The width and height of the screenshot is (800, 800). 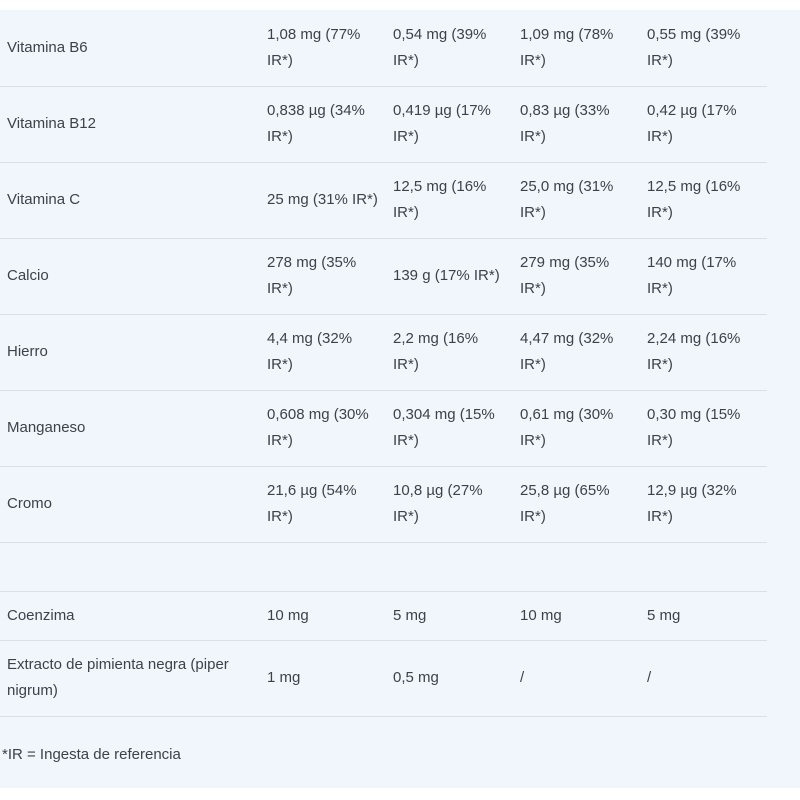 What do you see at coordinates (323, 48) in the screenshot?
I see `nutrient-value: 1,08 mg (77% IR*)` at bounding box center [323, 48].